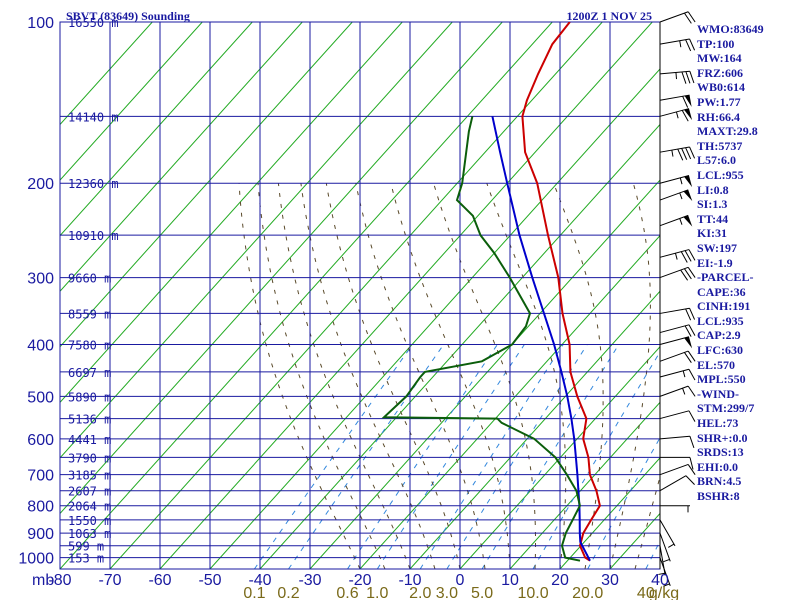 Image resolution: width=800 pixels, height=600 pixels. What do you see at coordinates (43, 580) in the screenshot?
I see `pressure-unit-label: mb` at bounding box center [43, 580].